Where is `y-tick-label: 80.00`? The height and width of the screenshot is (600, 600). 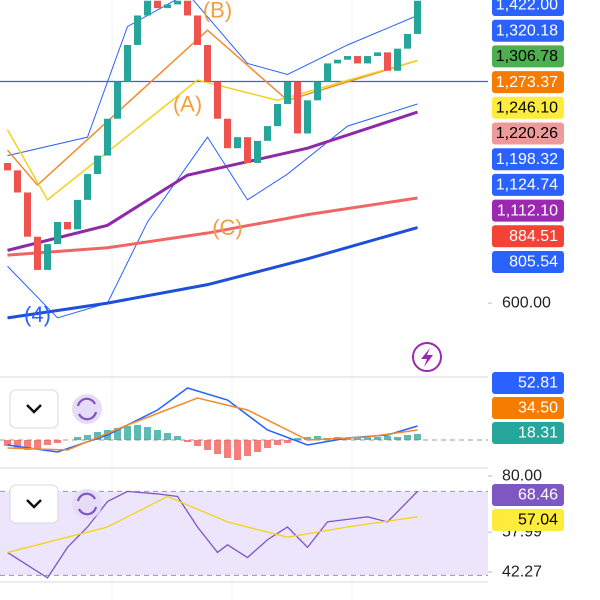 y-tick-label: 80.00 is located at coordinates (522, 475).